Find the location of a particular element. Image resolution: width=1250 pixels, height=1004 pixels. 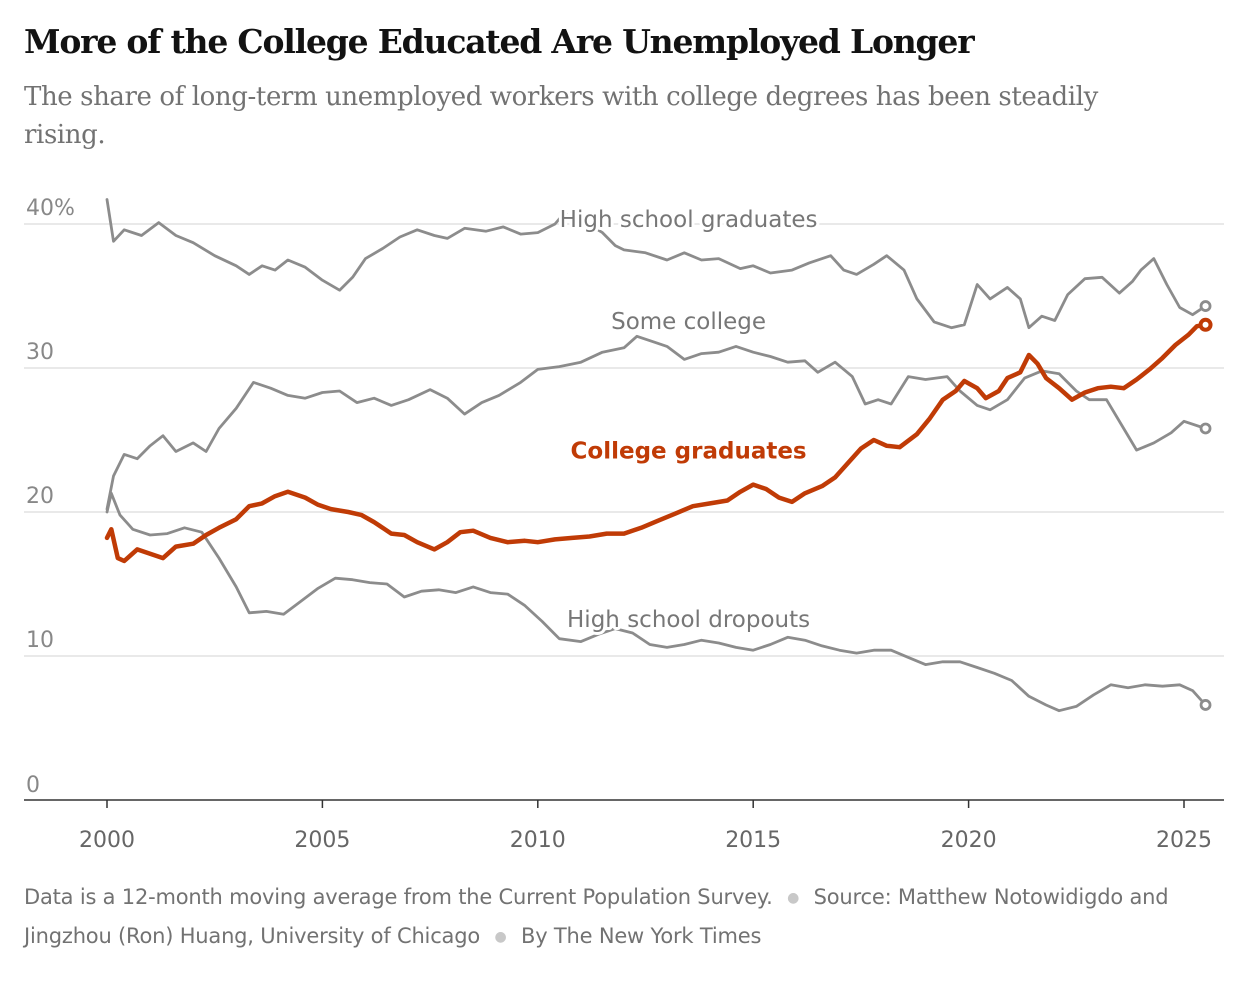

y-tick-label: 30 is located at coordinates (40, 352).